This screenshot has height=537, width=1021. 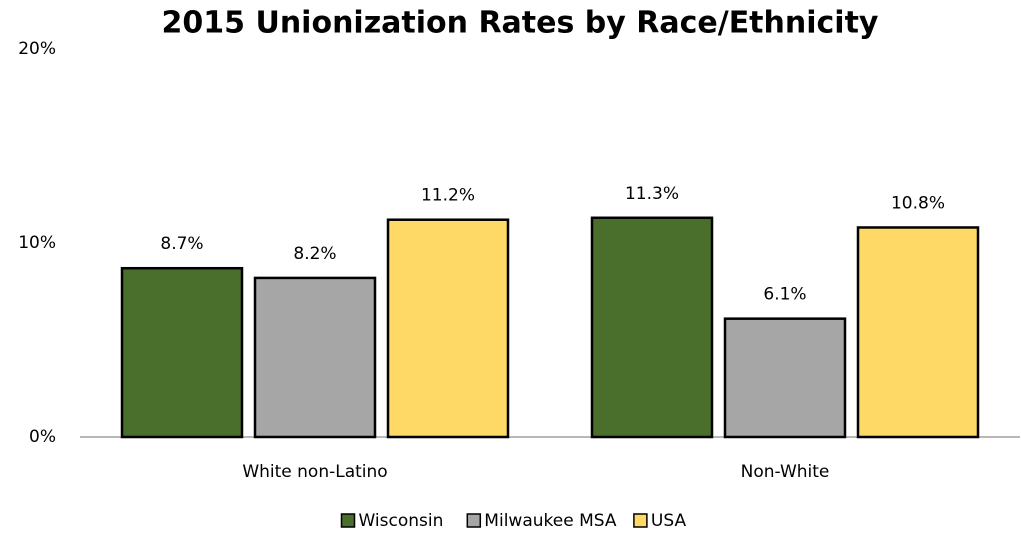 I want to click on data-label: 11.3%, so click(x=652, y=194).